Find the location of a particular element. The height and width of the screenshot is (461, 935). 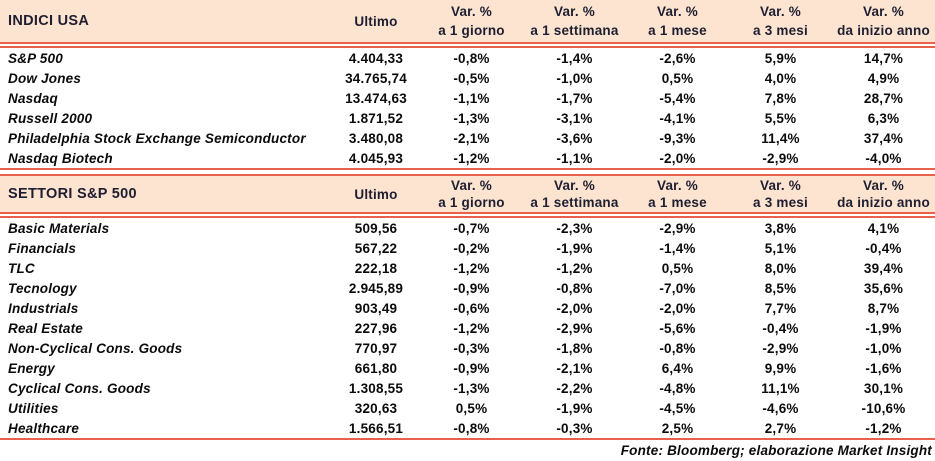

pct-value: -1,3% is located at coordinates (471, 118).